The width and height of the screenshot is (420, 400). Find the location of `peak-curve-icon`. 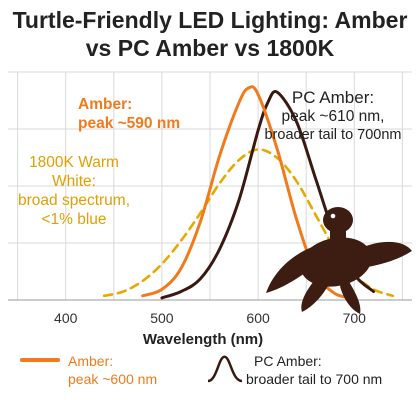

peak-curve-icon is located at coordinates (225, 369).